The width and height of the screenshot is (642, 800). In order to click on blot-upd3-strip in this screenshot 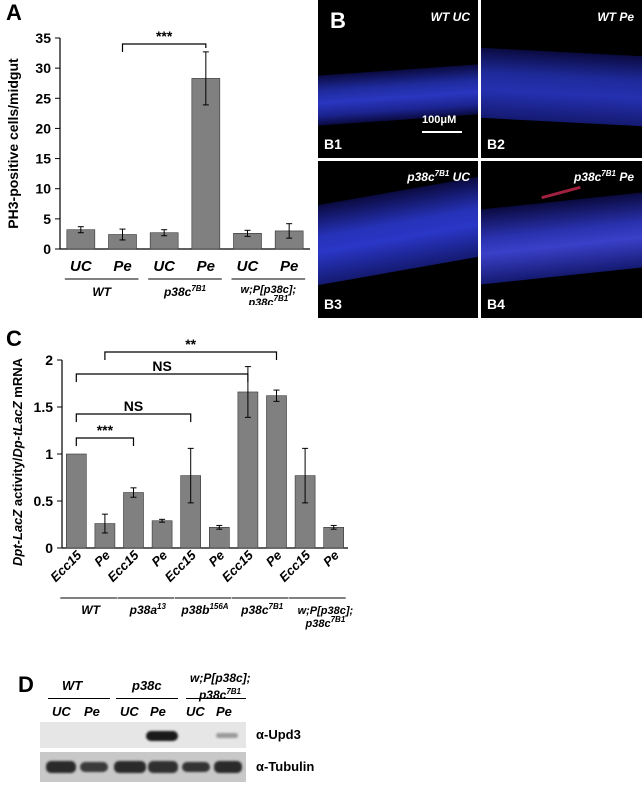, I will do `click(143, 735)`.